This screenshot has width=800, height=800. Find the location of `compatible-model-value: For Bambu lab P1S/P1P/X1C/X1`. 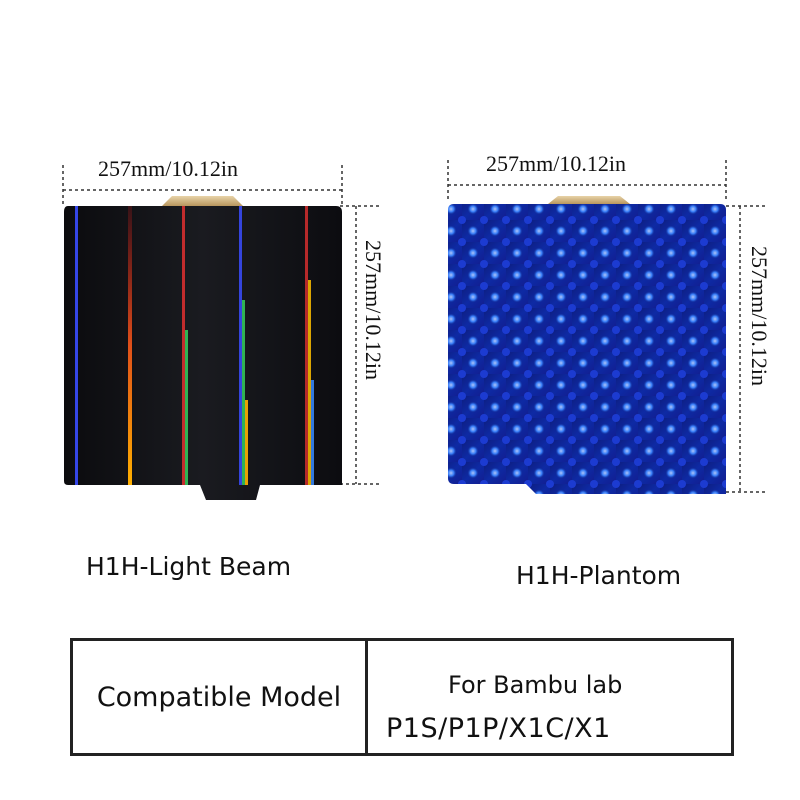

compatible-model-value: For Bambu lab P1S/P1P/X1C/X1 is located at coordinates (549, 697).